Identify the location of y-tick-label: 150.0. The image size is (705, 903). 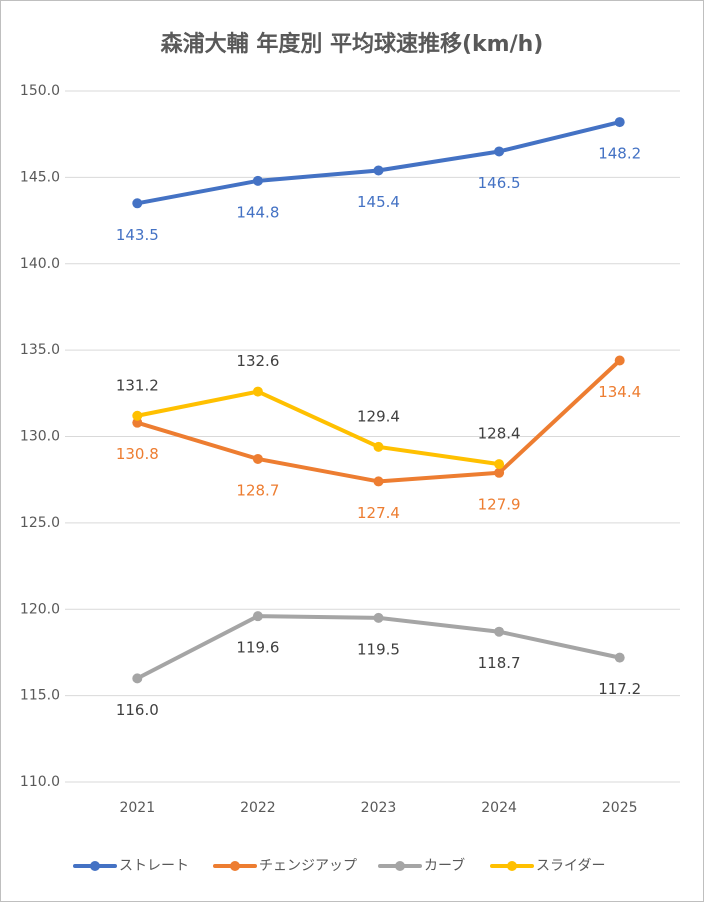
(40, 91).